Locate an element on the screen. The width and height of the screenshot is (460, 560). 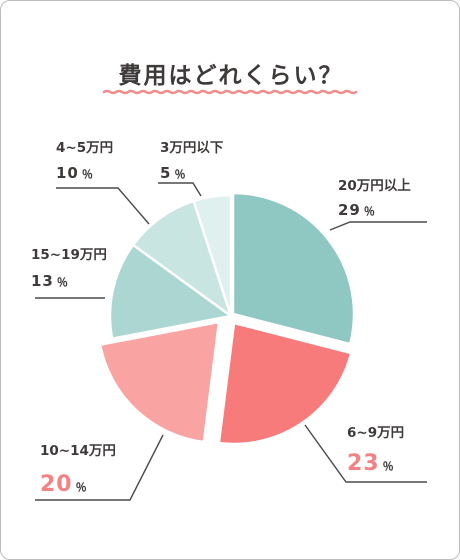
slice-value-label: 5 ％ is located at coordinates (172, 173).